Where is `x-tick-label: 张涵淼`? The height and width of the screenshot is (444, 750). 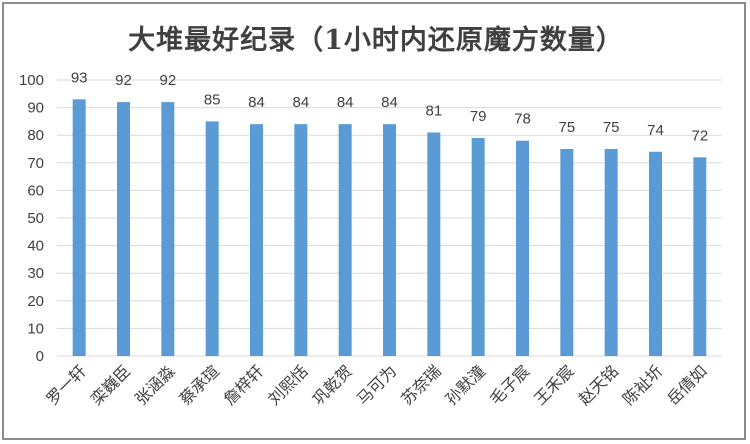 x-tick-label: 张涵淼 is located at coordinates (154, 384).